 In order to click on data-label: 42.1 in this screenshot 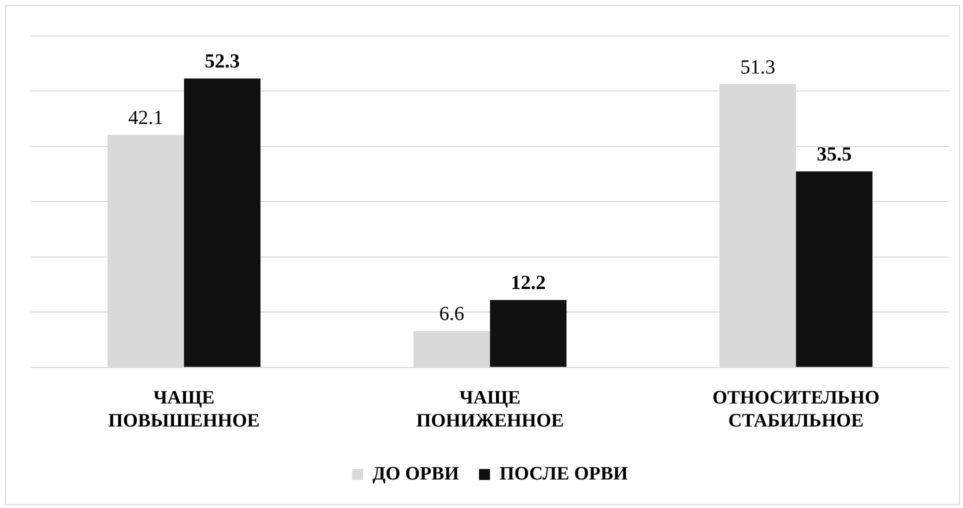, I will do `click(146, 118)`.